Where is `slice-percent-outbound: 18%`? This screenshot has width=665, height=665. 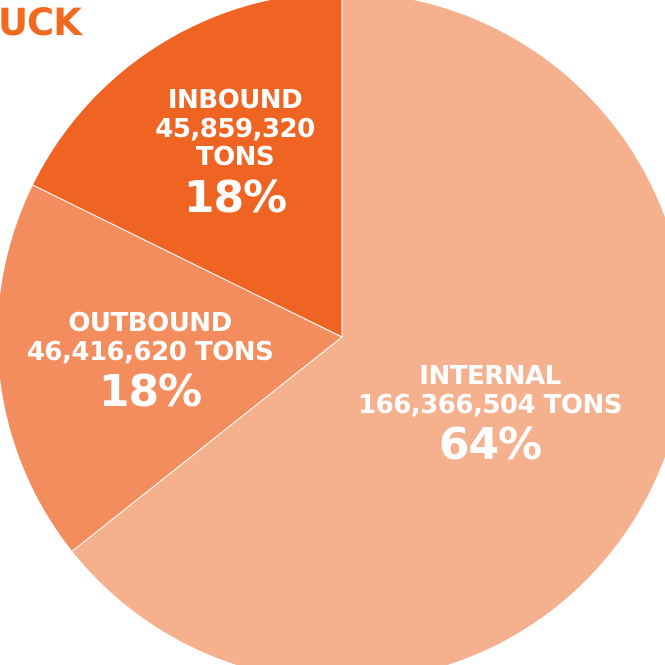
slice-percent-outbound: 18% is located at coordinates (150, 392).